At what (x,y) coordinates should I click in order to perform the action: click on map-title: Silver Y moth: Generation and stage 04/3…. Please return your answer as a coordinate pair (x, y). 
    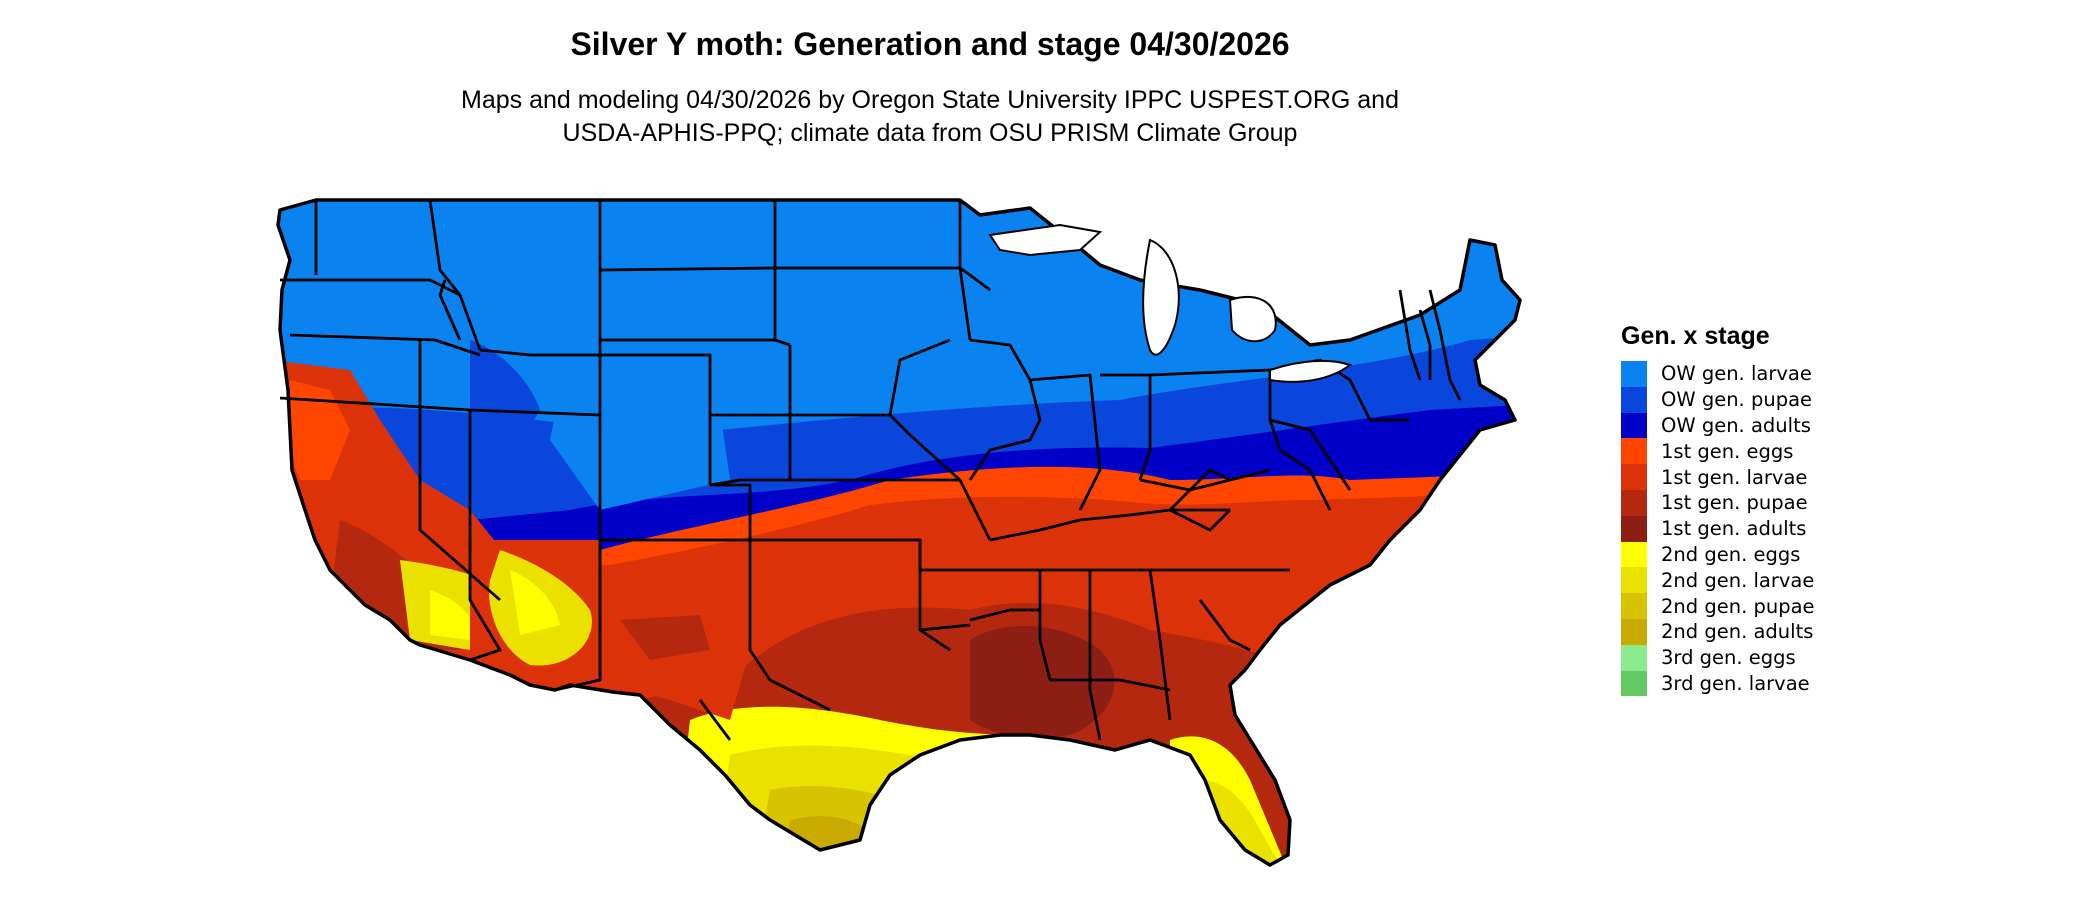
    Looking at the image, I should click on (930, 44).